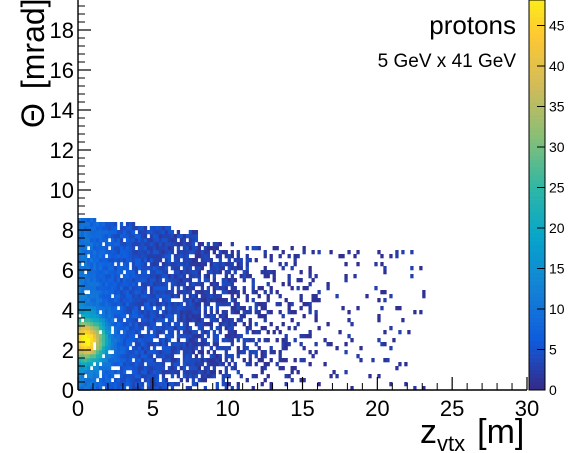  I want to click on y-axis-title: Θ[mrad], so click(33, 64).